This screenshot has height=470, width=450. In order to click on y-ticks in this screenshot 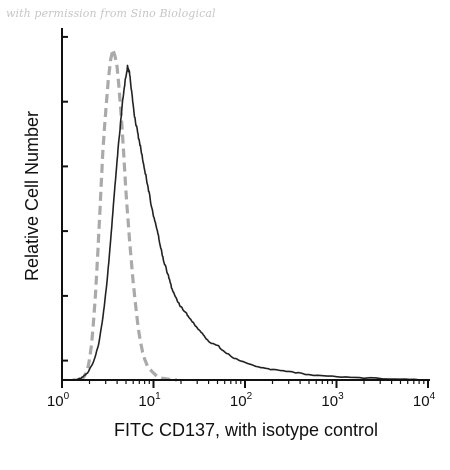, I will do `click(65, 198)`.